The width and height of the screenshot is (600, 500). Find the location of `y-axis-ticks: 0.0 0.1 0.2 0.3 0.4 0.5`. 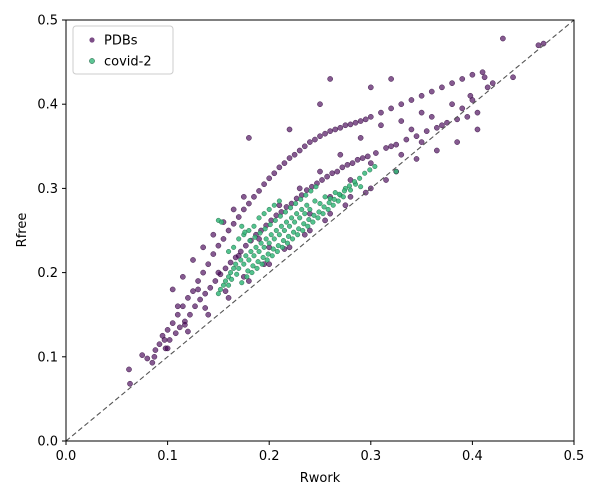

y-axis-ticks: 0.0 0.1 0.2 0.3 0.4 0.5 is located at coordinates (51, 232).